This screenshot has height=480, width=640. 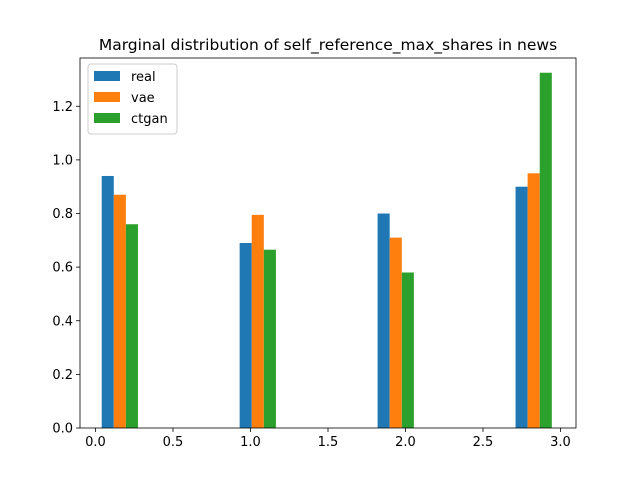 What do you see at coordinates (62, 107) in the screenshot?
I see `y-tick-label-6: 1.2` at bounding box center [62, 107].